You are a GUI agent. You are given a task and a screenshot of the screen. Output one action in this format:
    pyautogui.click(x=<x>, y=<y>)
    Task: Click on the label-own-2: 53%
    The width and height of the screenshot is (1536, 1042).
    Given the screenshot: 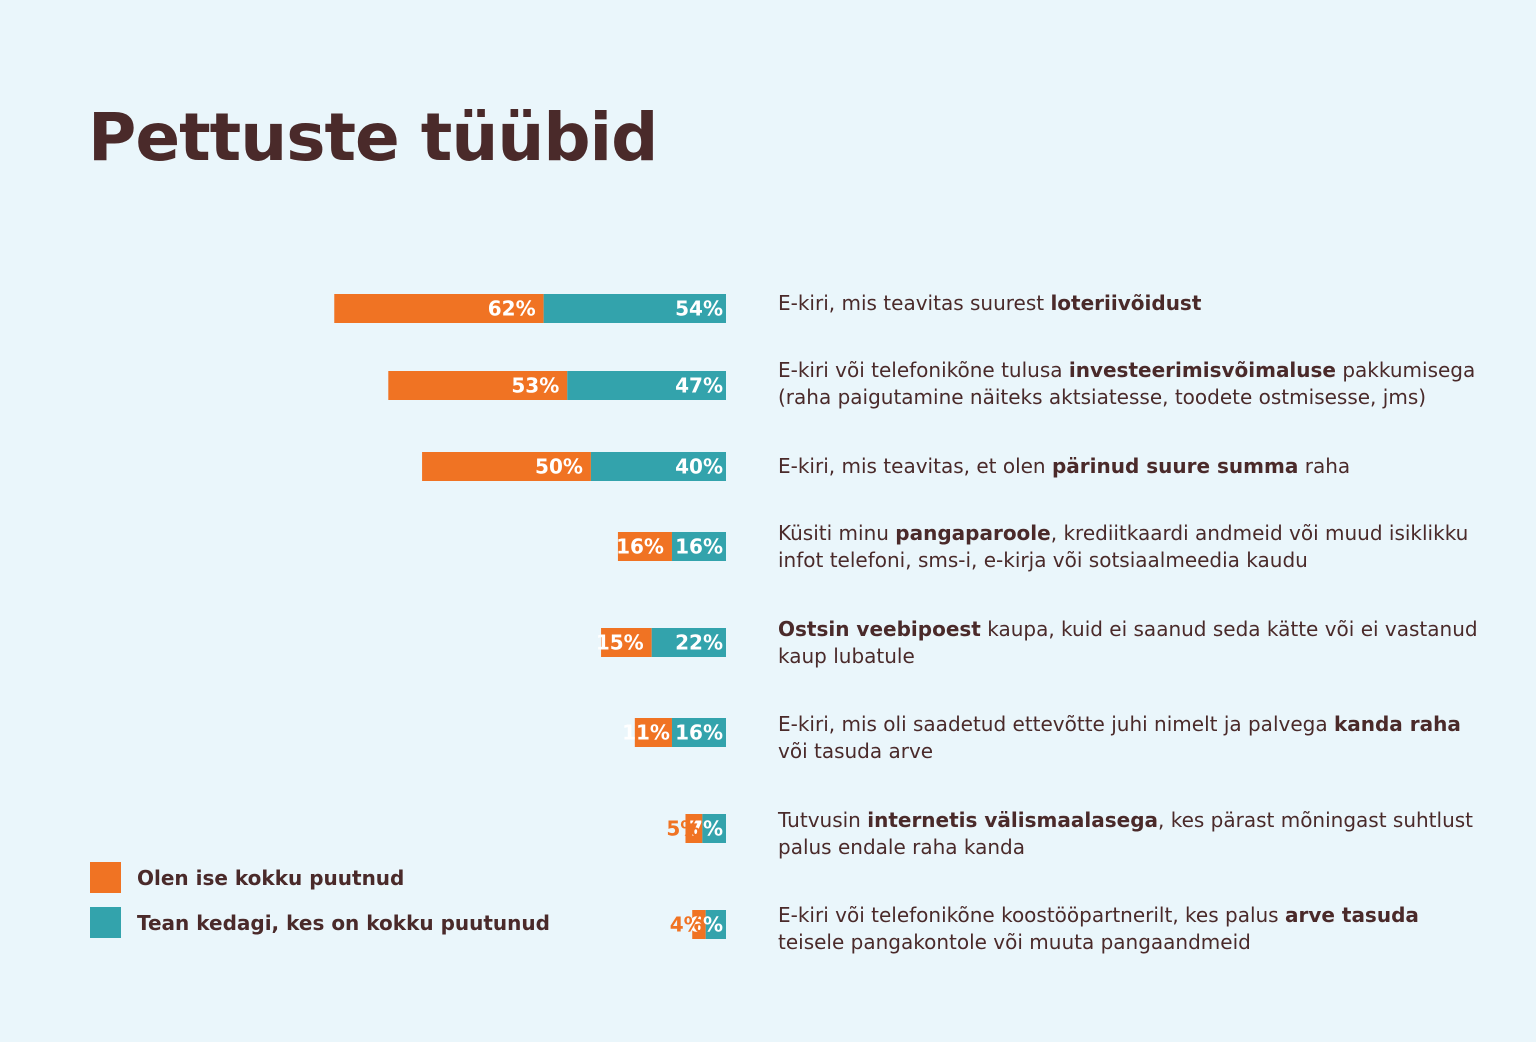 What is the action you would take?
    pyautogui.click(x=535, y=386)
    